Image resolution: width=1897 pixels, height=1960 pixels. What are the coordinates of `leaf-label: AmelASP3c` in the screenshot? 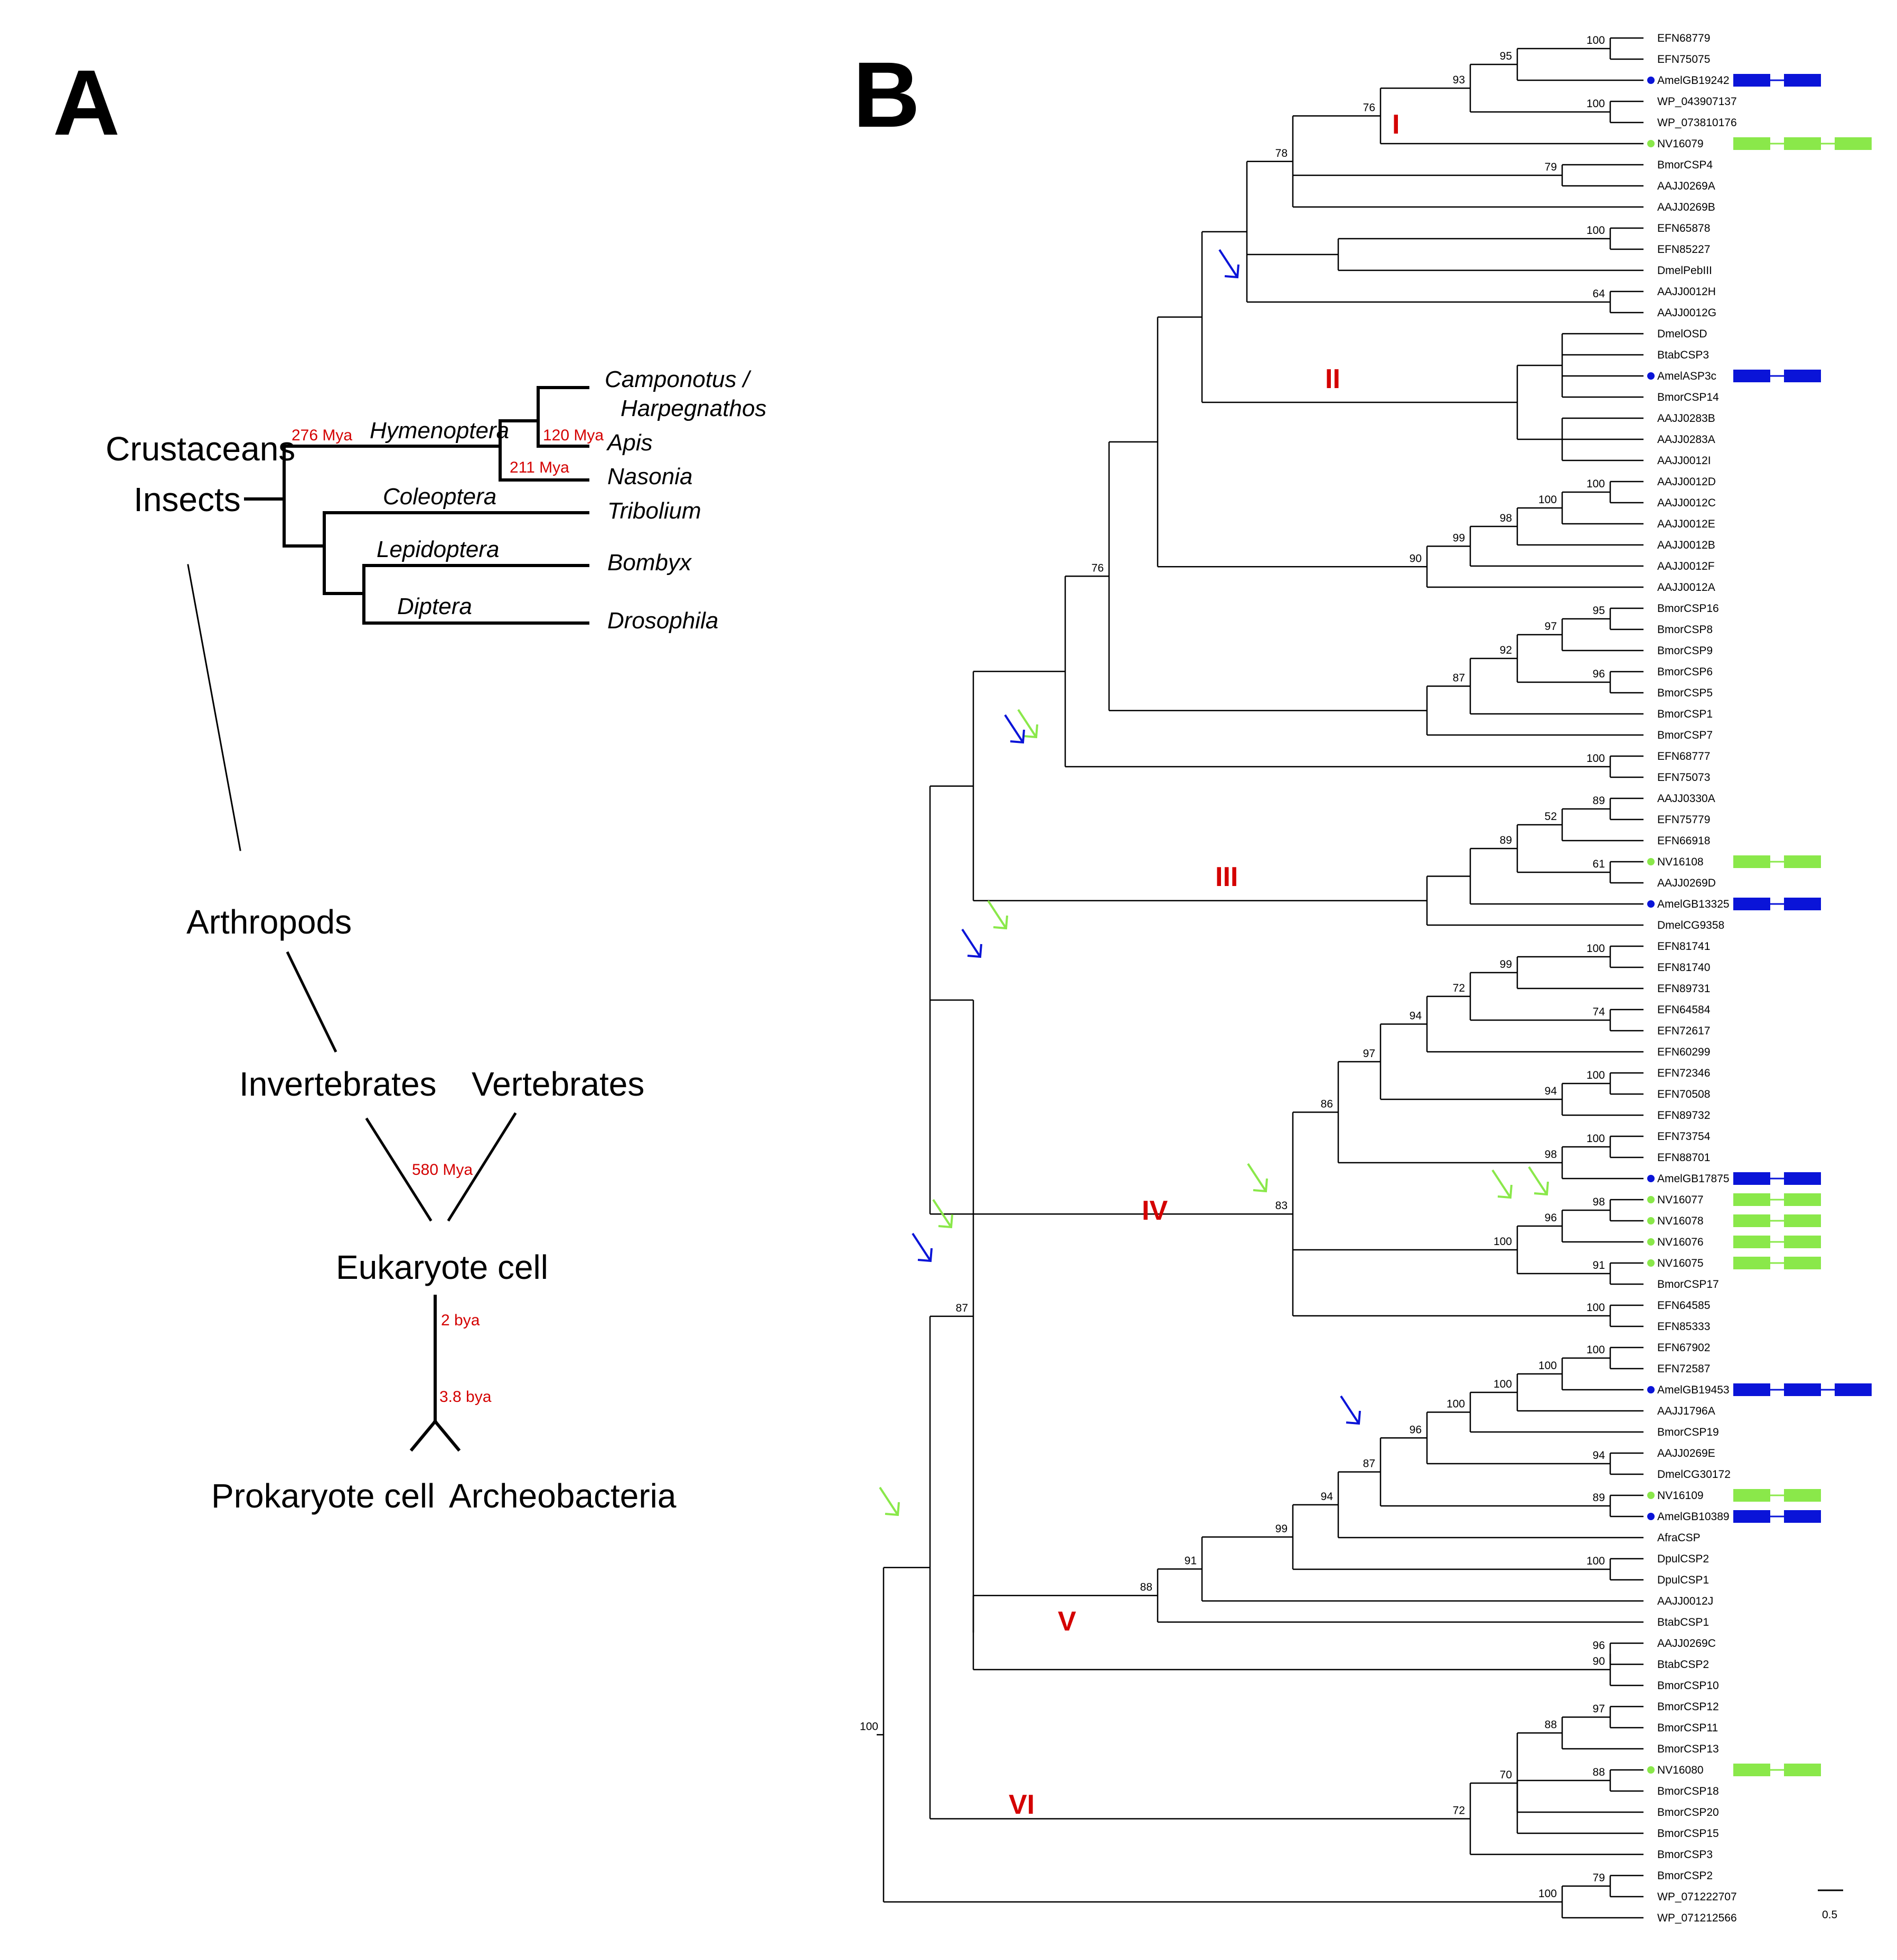 It's located at (1686, 376).